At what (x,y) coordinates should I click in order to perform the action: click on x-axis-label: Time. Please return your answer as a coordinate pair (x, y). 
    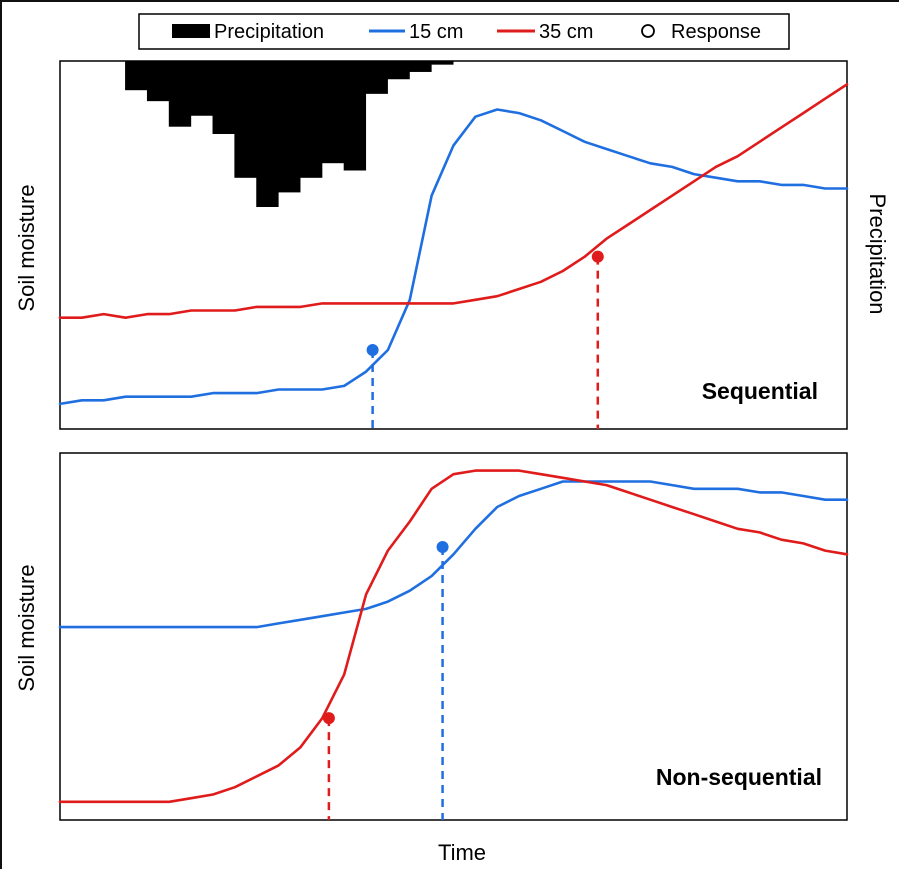
    Looking at the image, I should click on (462, 852).